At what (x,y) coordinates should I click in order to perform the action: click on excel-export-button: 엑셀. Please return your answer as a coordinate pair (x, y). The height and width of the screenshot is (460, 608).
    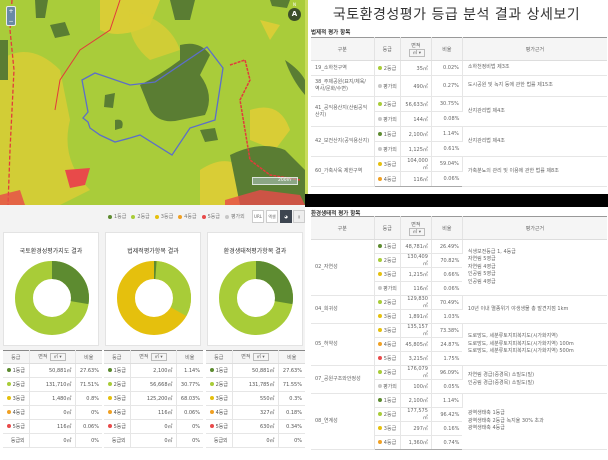
    Looking at the image, I should click on (272, 216).